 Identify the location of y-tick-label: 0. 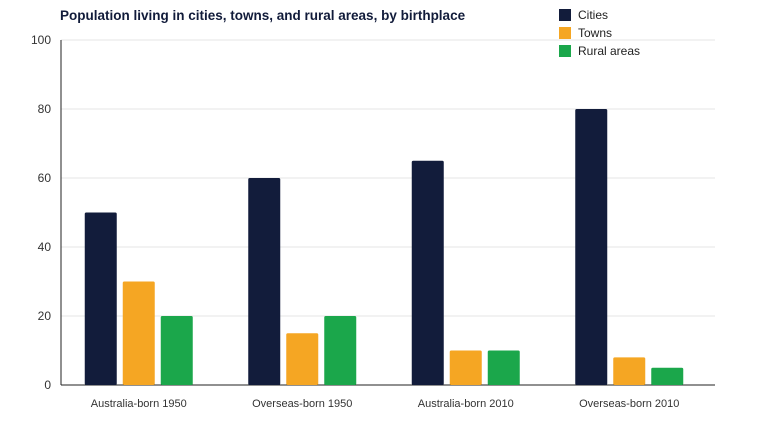
(47, 385).